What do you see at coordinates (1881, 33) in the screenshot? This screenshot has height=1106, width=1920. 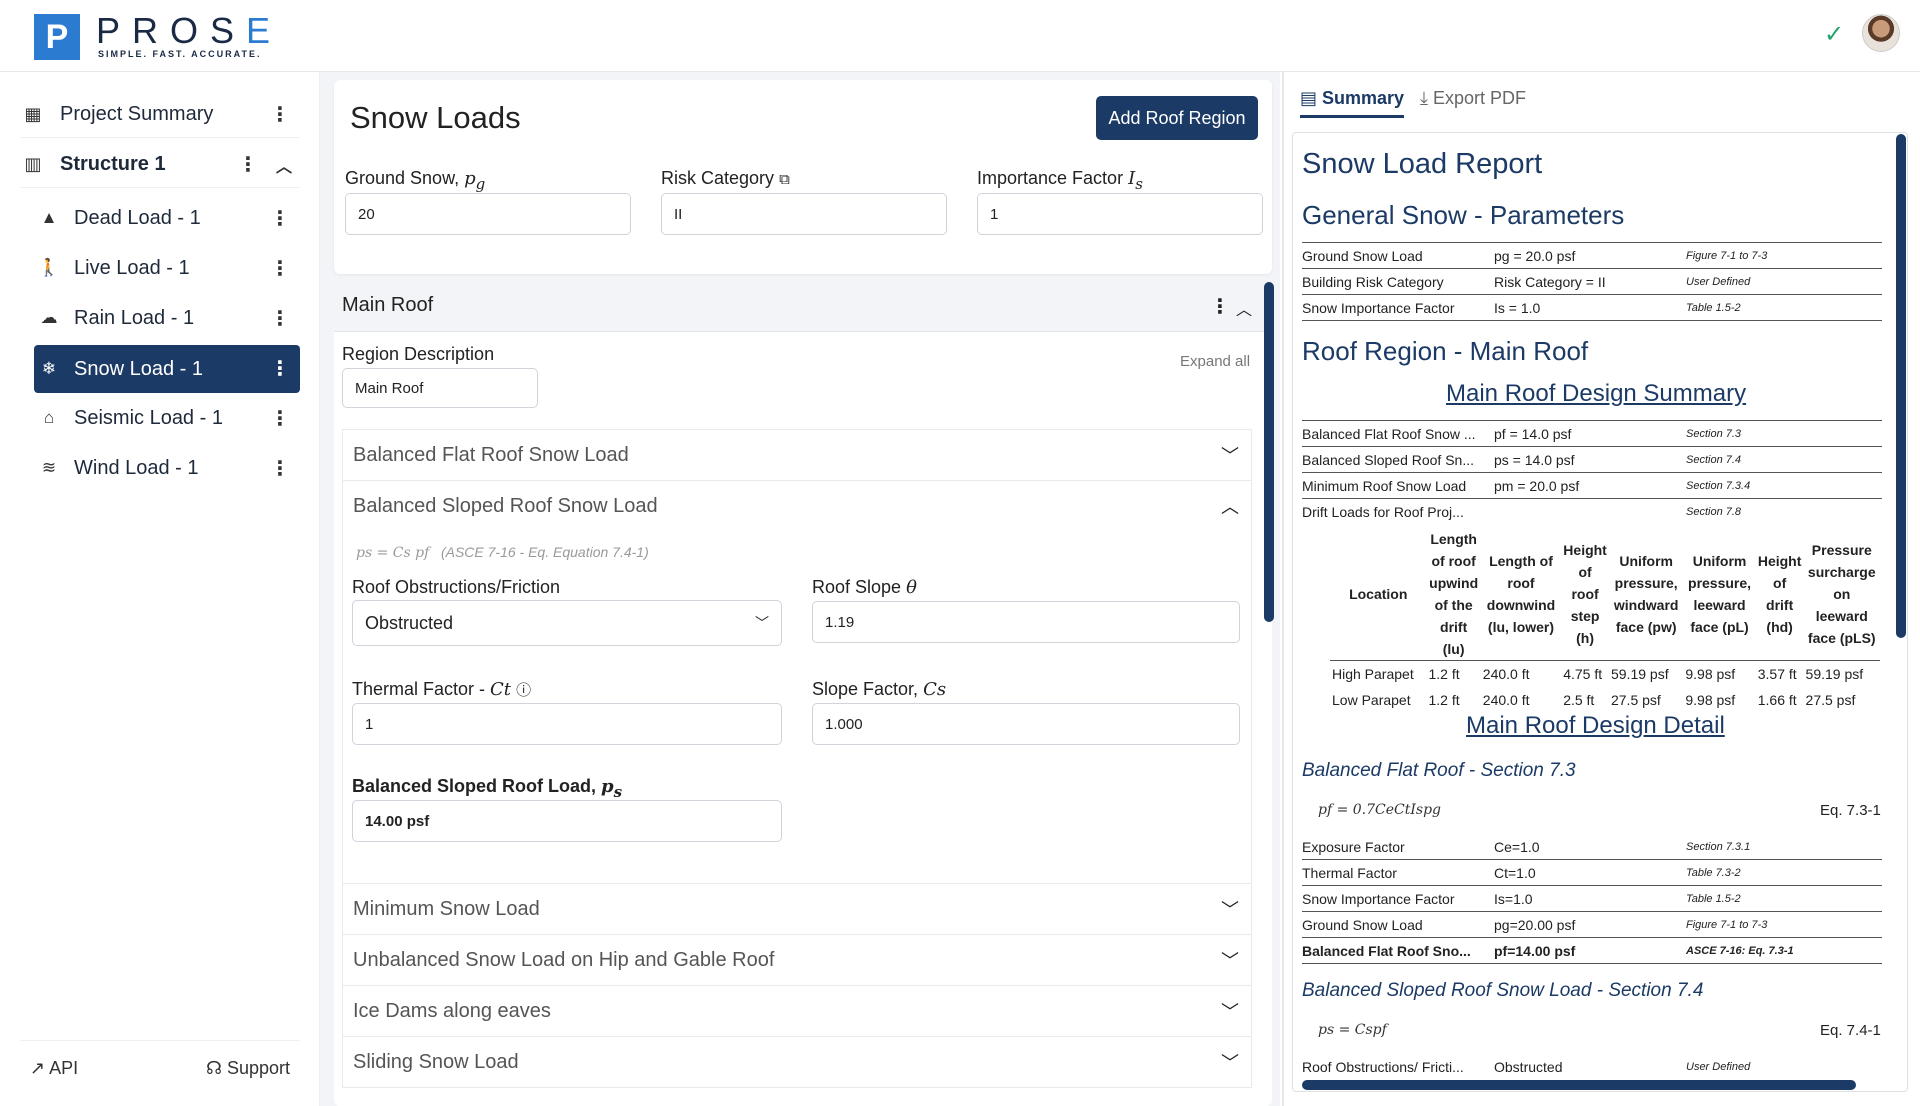 I see `user-avatar` at bounding box center [1881, 33].